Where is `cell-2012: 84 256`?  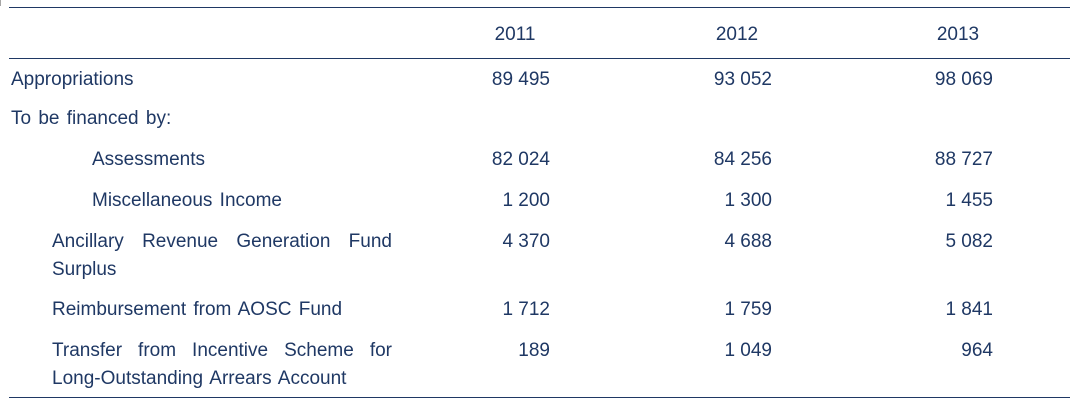 cell-2012: 84 256 is located at coordinates (742, 159).